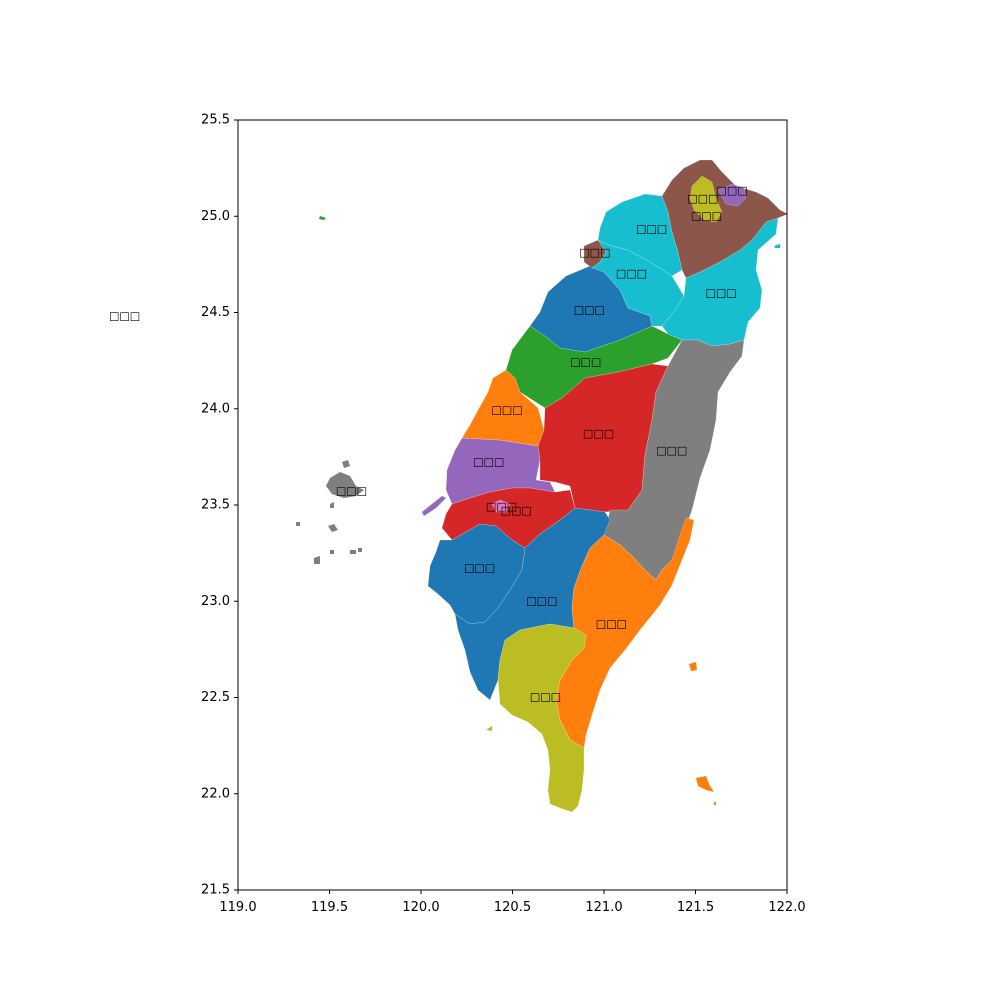 The height and width of the screenshot is (1000, 1000). Describe the element at coordinates (215, 216) in the screenshot. I see `y-tick-label: 25.0` at that location.